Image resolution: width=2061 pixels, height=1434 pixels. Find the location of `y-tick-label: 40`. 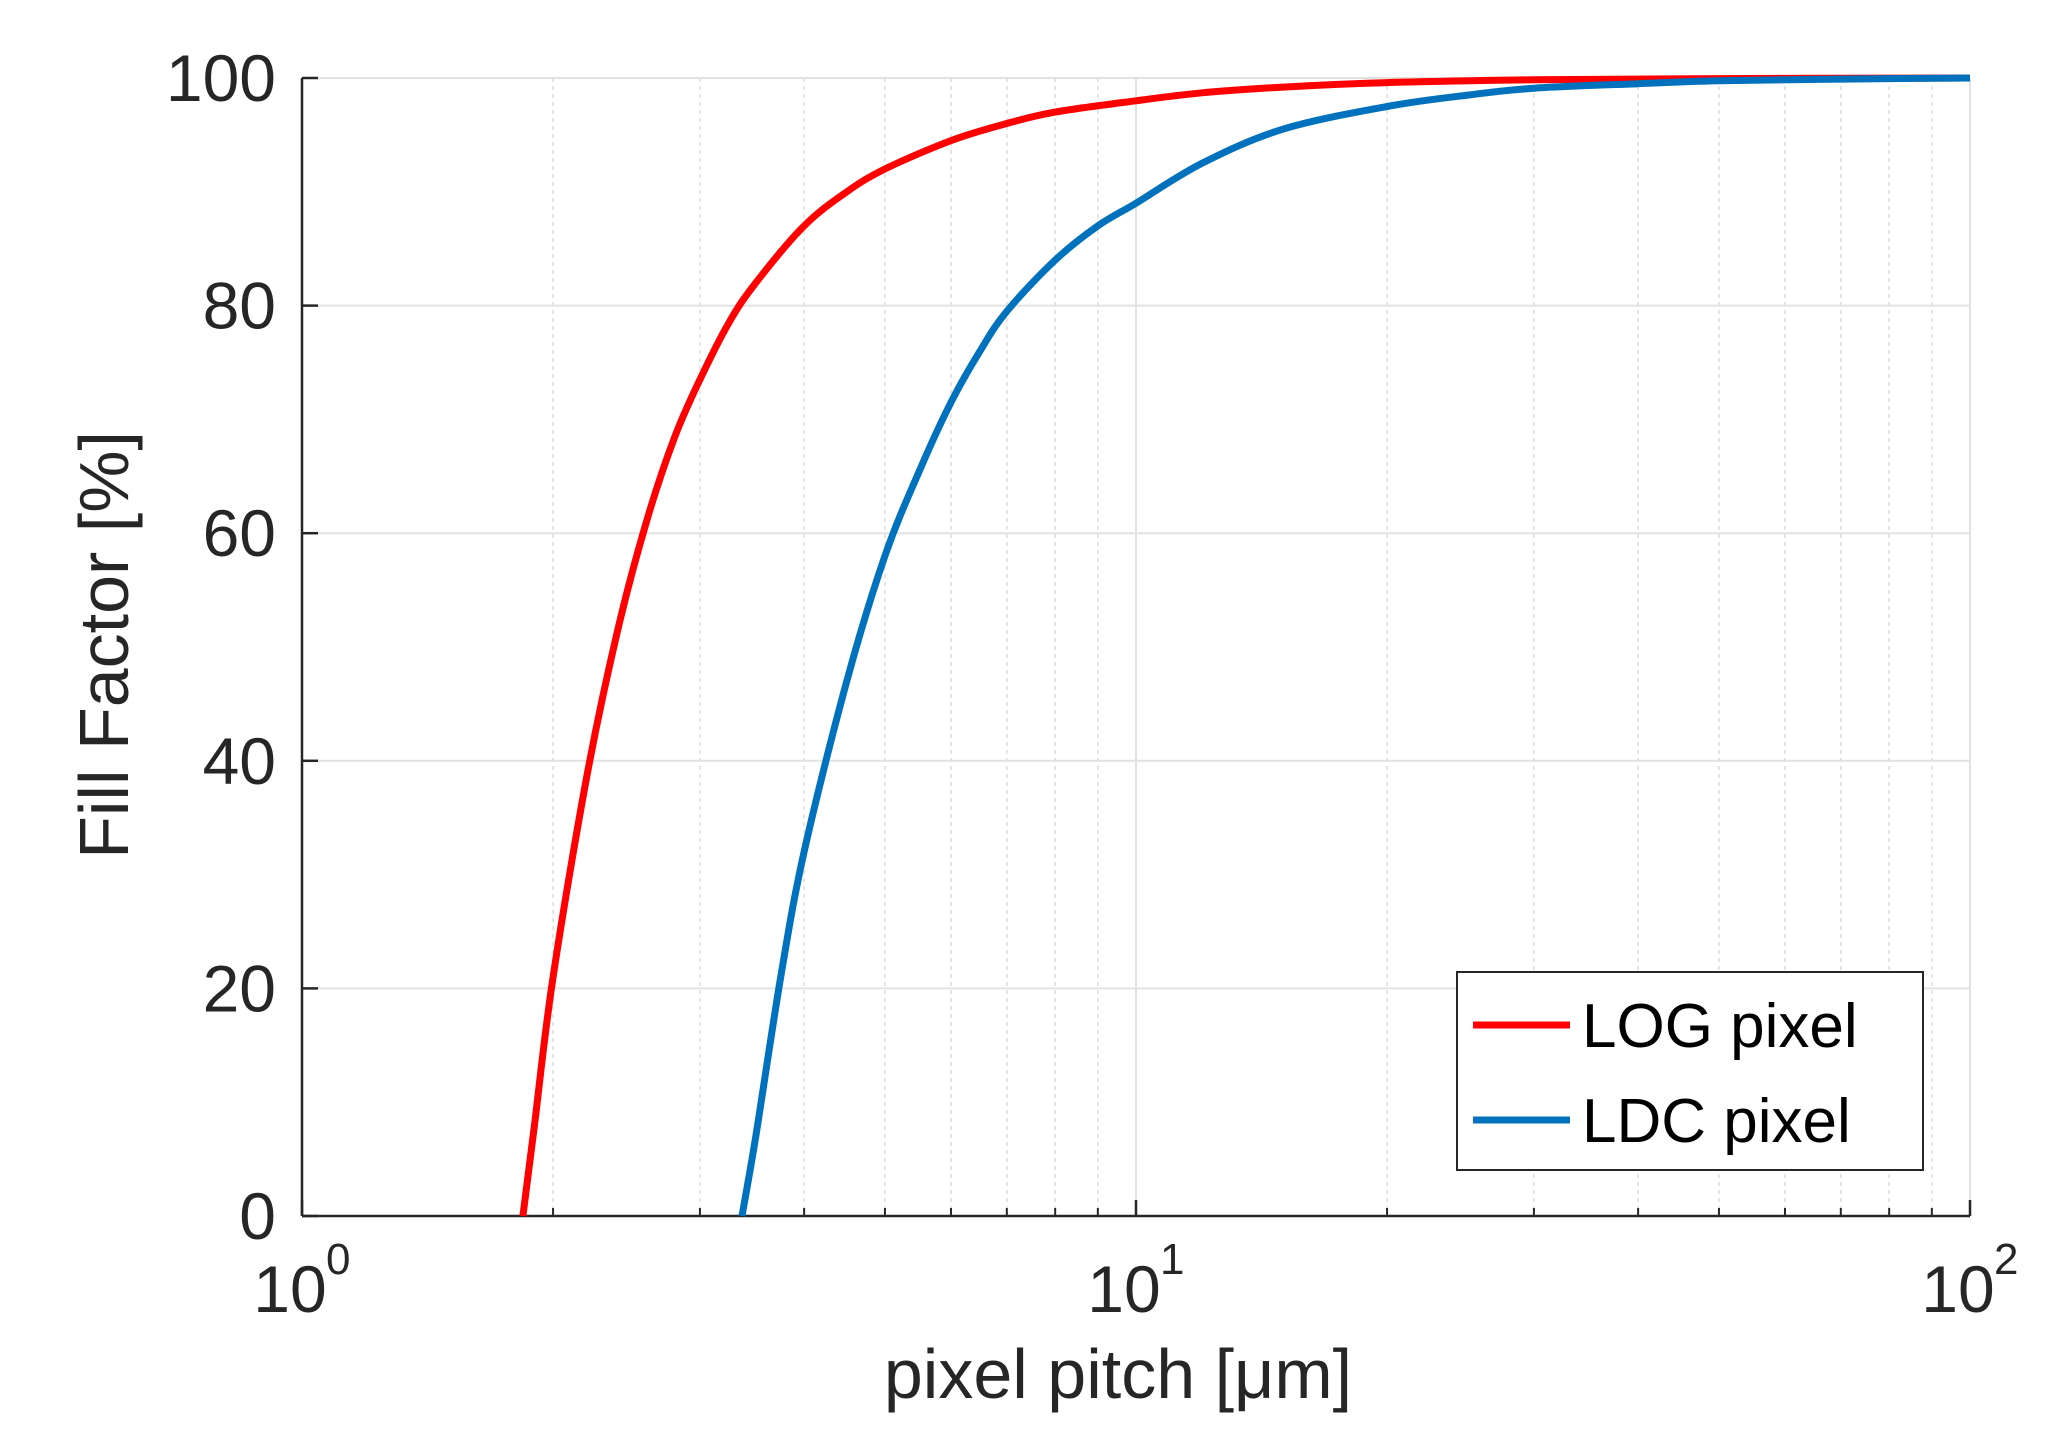

y-tick-label: 40 is located at coordinates (239, 761).